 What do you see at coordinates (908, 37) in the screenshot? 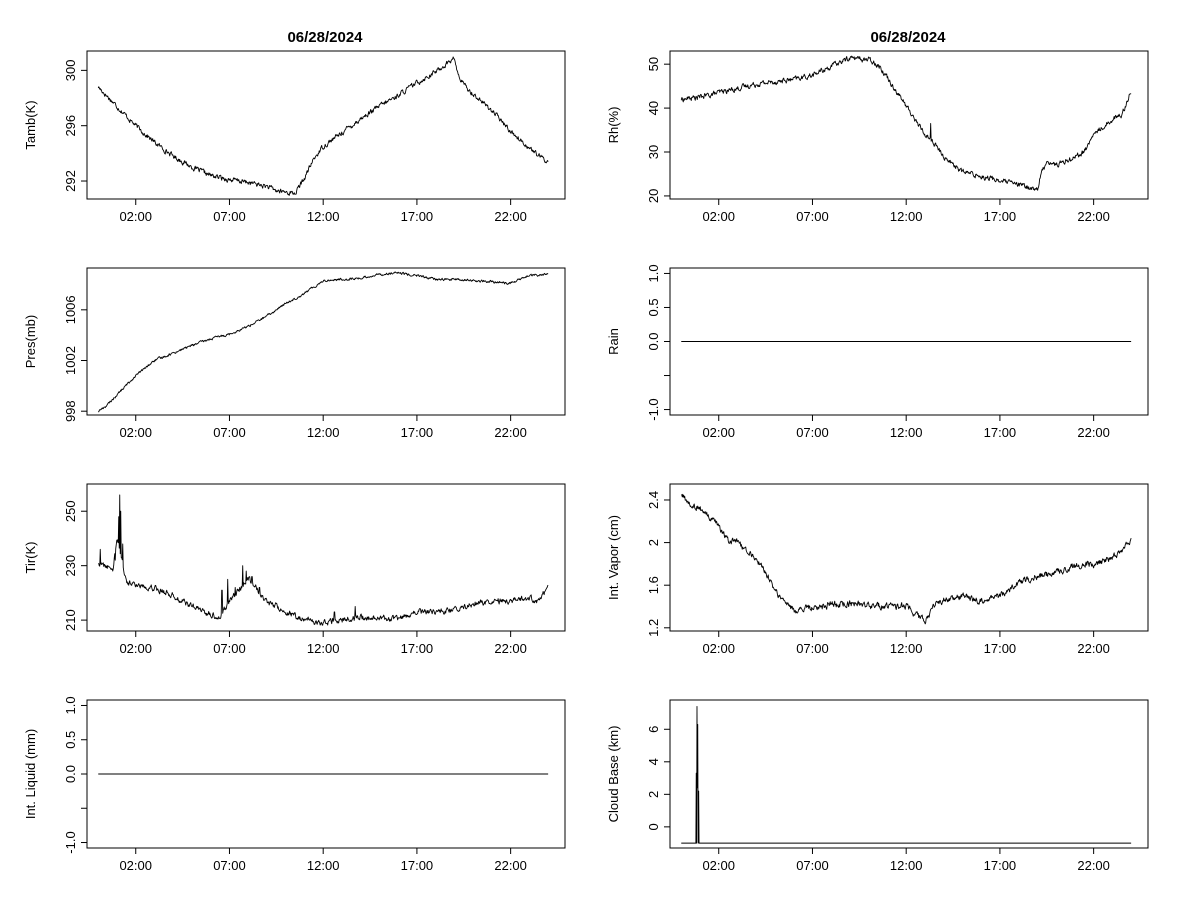
I see `right-column-title: 06/28/2024` at bounding box center [908, 37].